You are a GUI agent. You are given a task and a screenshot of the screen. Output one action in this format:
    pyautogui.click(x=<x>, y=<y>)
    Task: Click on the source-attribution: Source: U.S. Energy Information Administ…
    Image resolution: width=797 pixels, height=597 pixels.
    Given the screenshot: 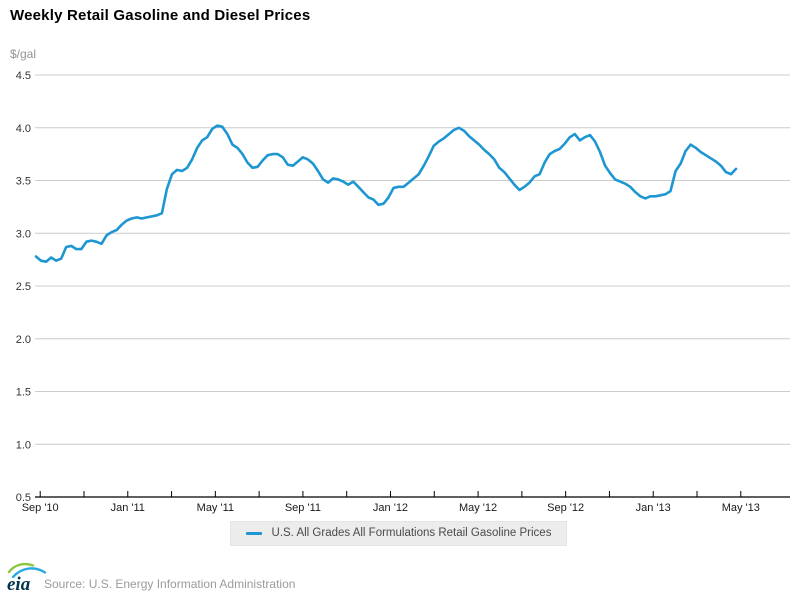 What is the action you would take?
    pyautogui.click(x=170, y=584)
    